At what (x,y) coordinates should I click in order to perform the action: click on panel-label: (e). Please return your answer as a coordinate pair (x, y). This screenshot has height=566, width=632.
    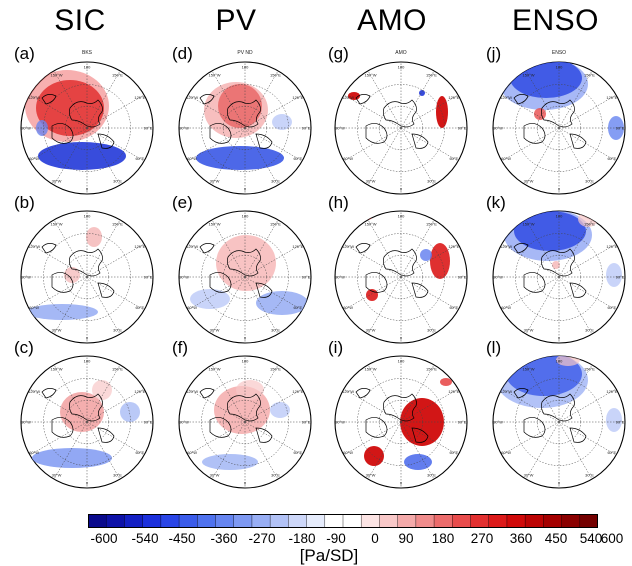
    Looking at the image, I should click on (182, 202).